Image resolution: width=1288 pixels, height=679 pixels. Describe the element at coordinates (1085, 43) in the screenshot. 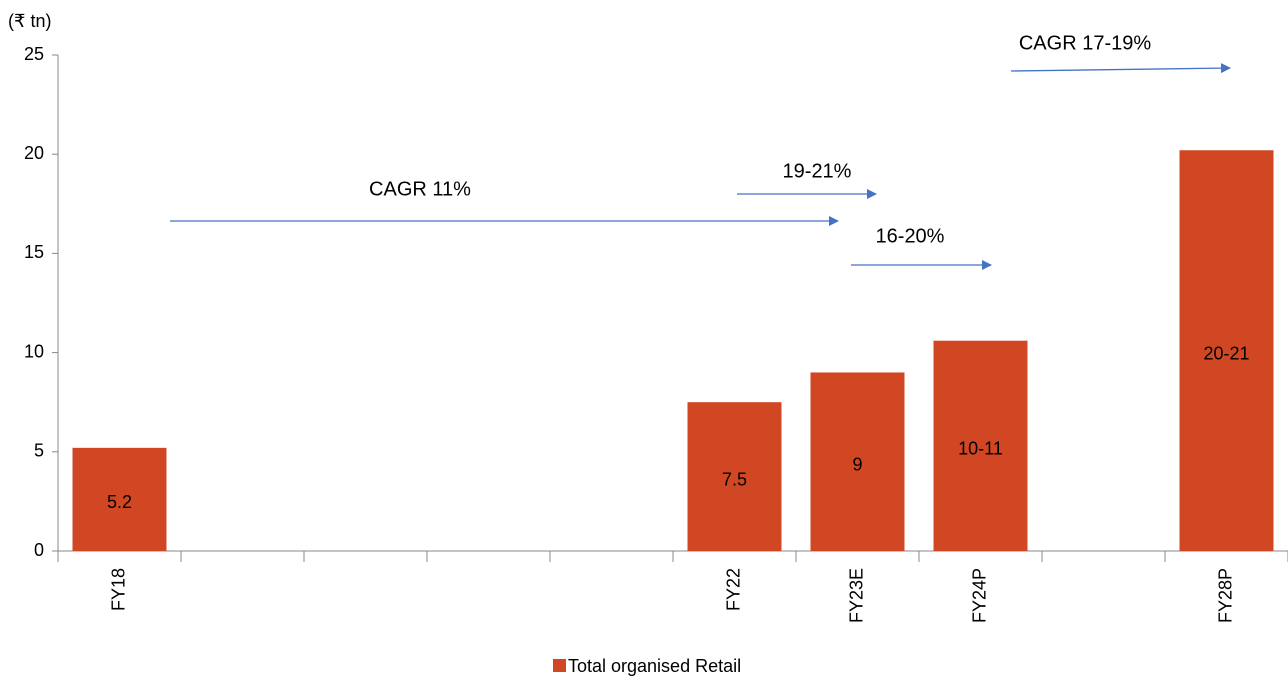

I see `annotation: CAGR 17-19%` at that location.